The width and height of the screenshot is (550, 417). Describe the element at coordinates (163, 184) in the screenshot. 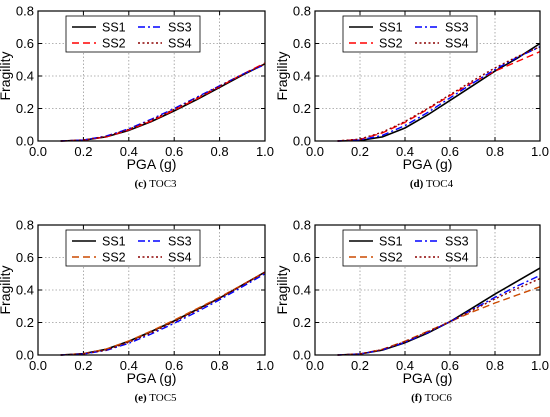

I see `caption-title: TOC3` at that location.